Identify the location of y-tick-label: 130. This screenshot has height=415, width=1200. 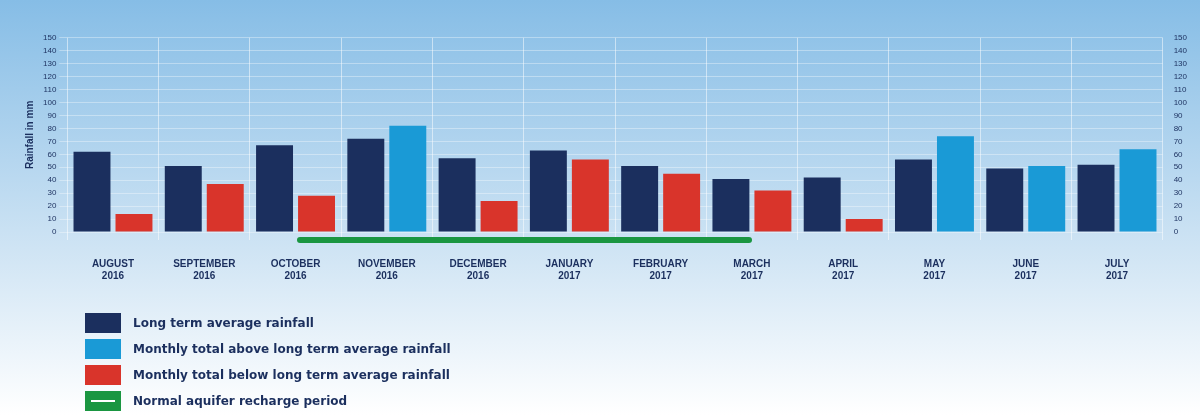
(49, 63).